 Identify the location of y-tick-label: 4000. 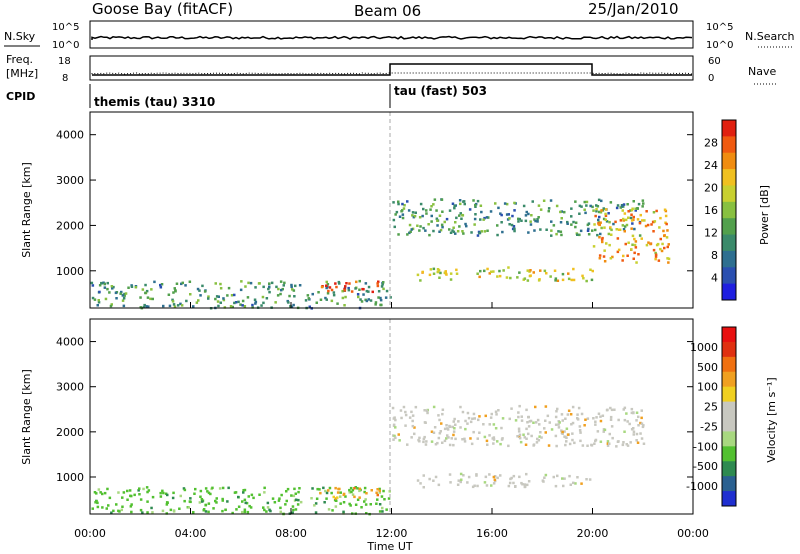
(70, 342).